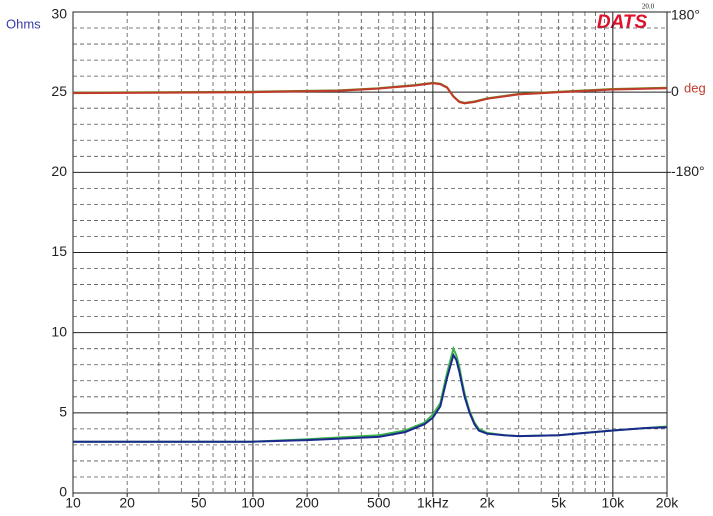  What do you see at coordinates (688, 171) in the screenshot?
I see `y2-tick-label: -180°` at bounding box center [688, 171].